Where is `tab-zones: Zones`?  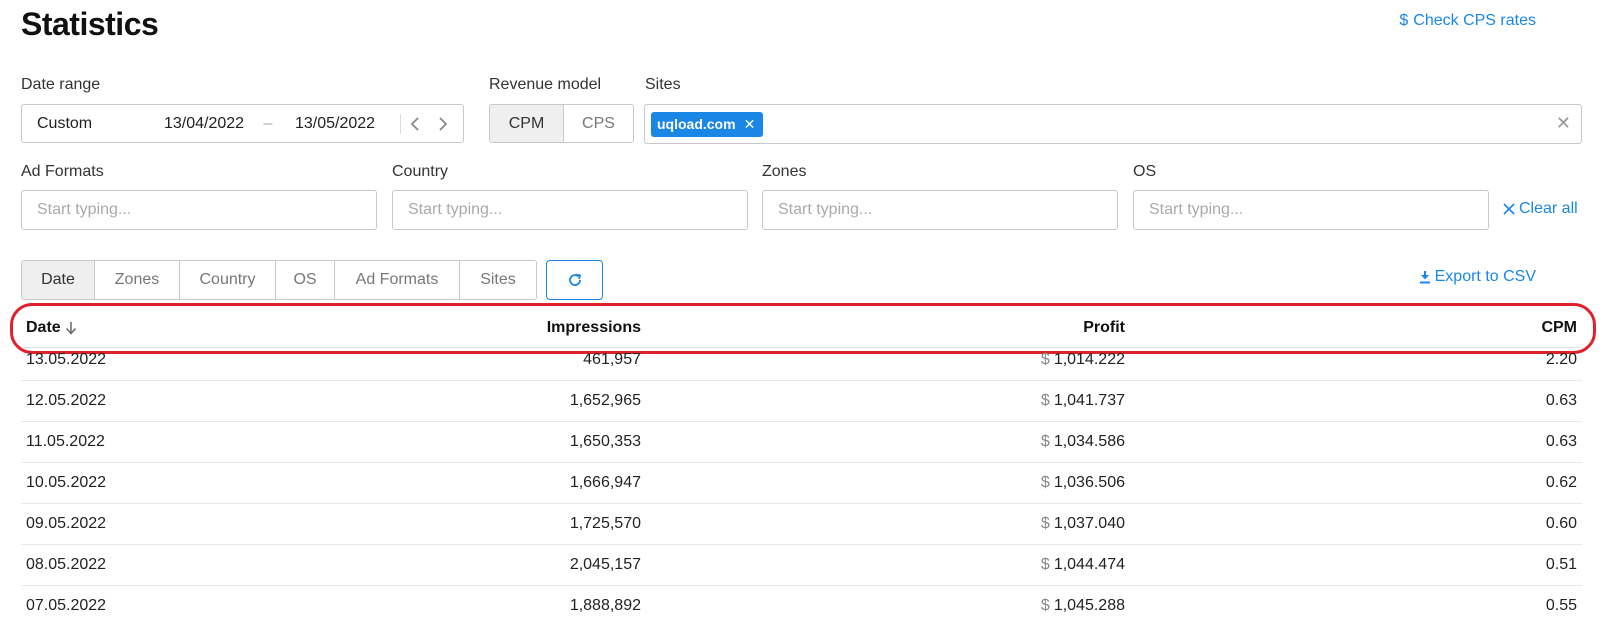
tab-zones: Zones is located at coordinates (137, 280).